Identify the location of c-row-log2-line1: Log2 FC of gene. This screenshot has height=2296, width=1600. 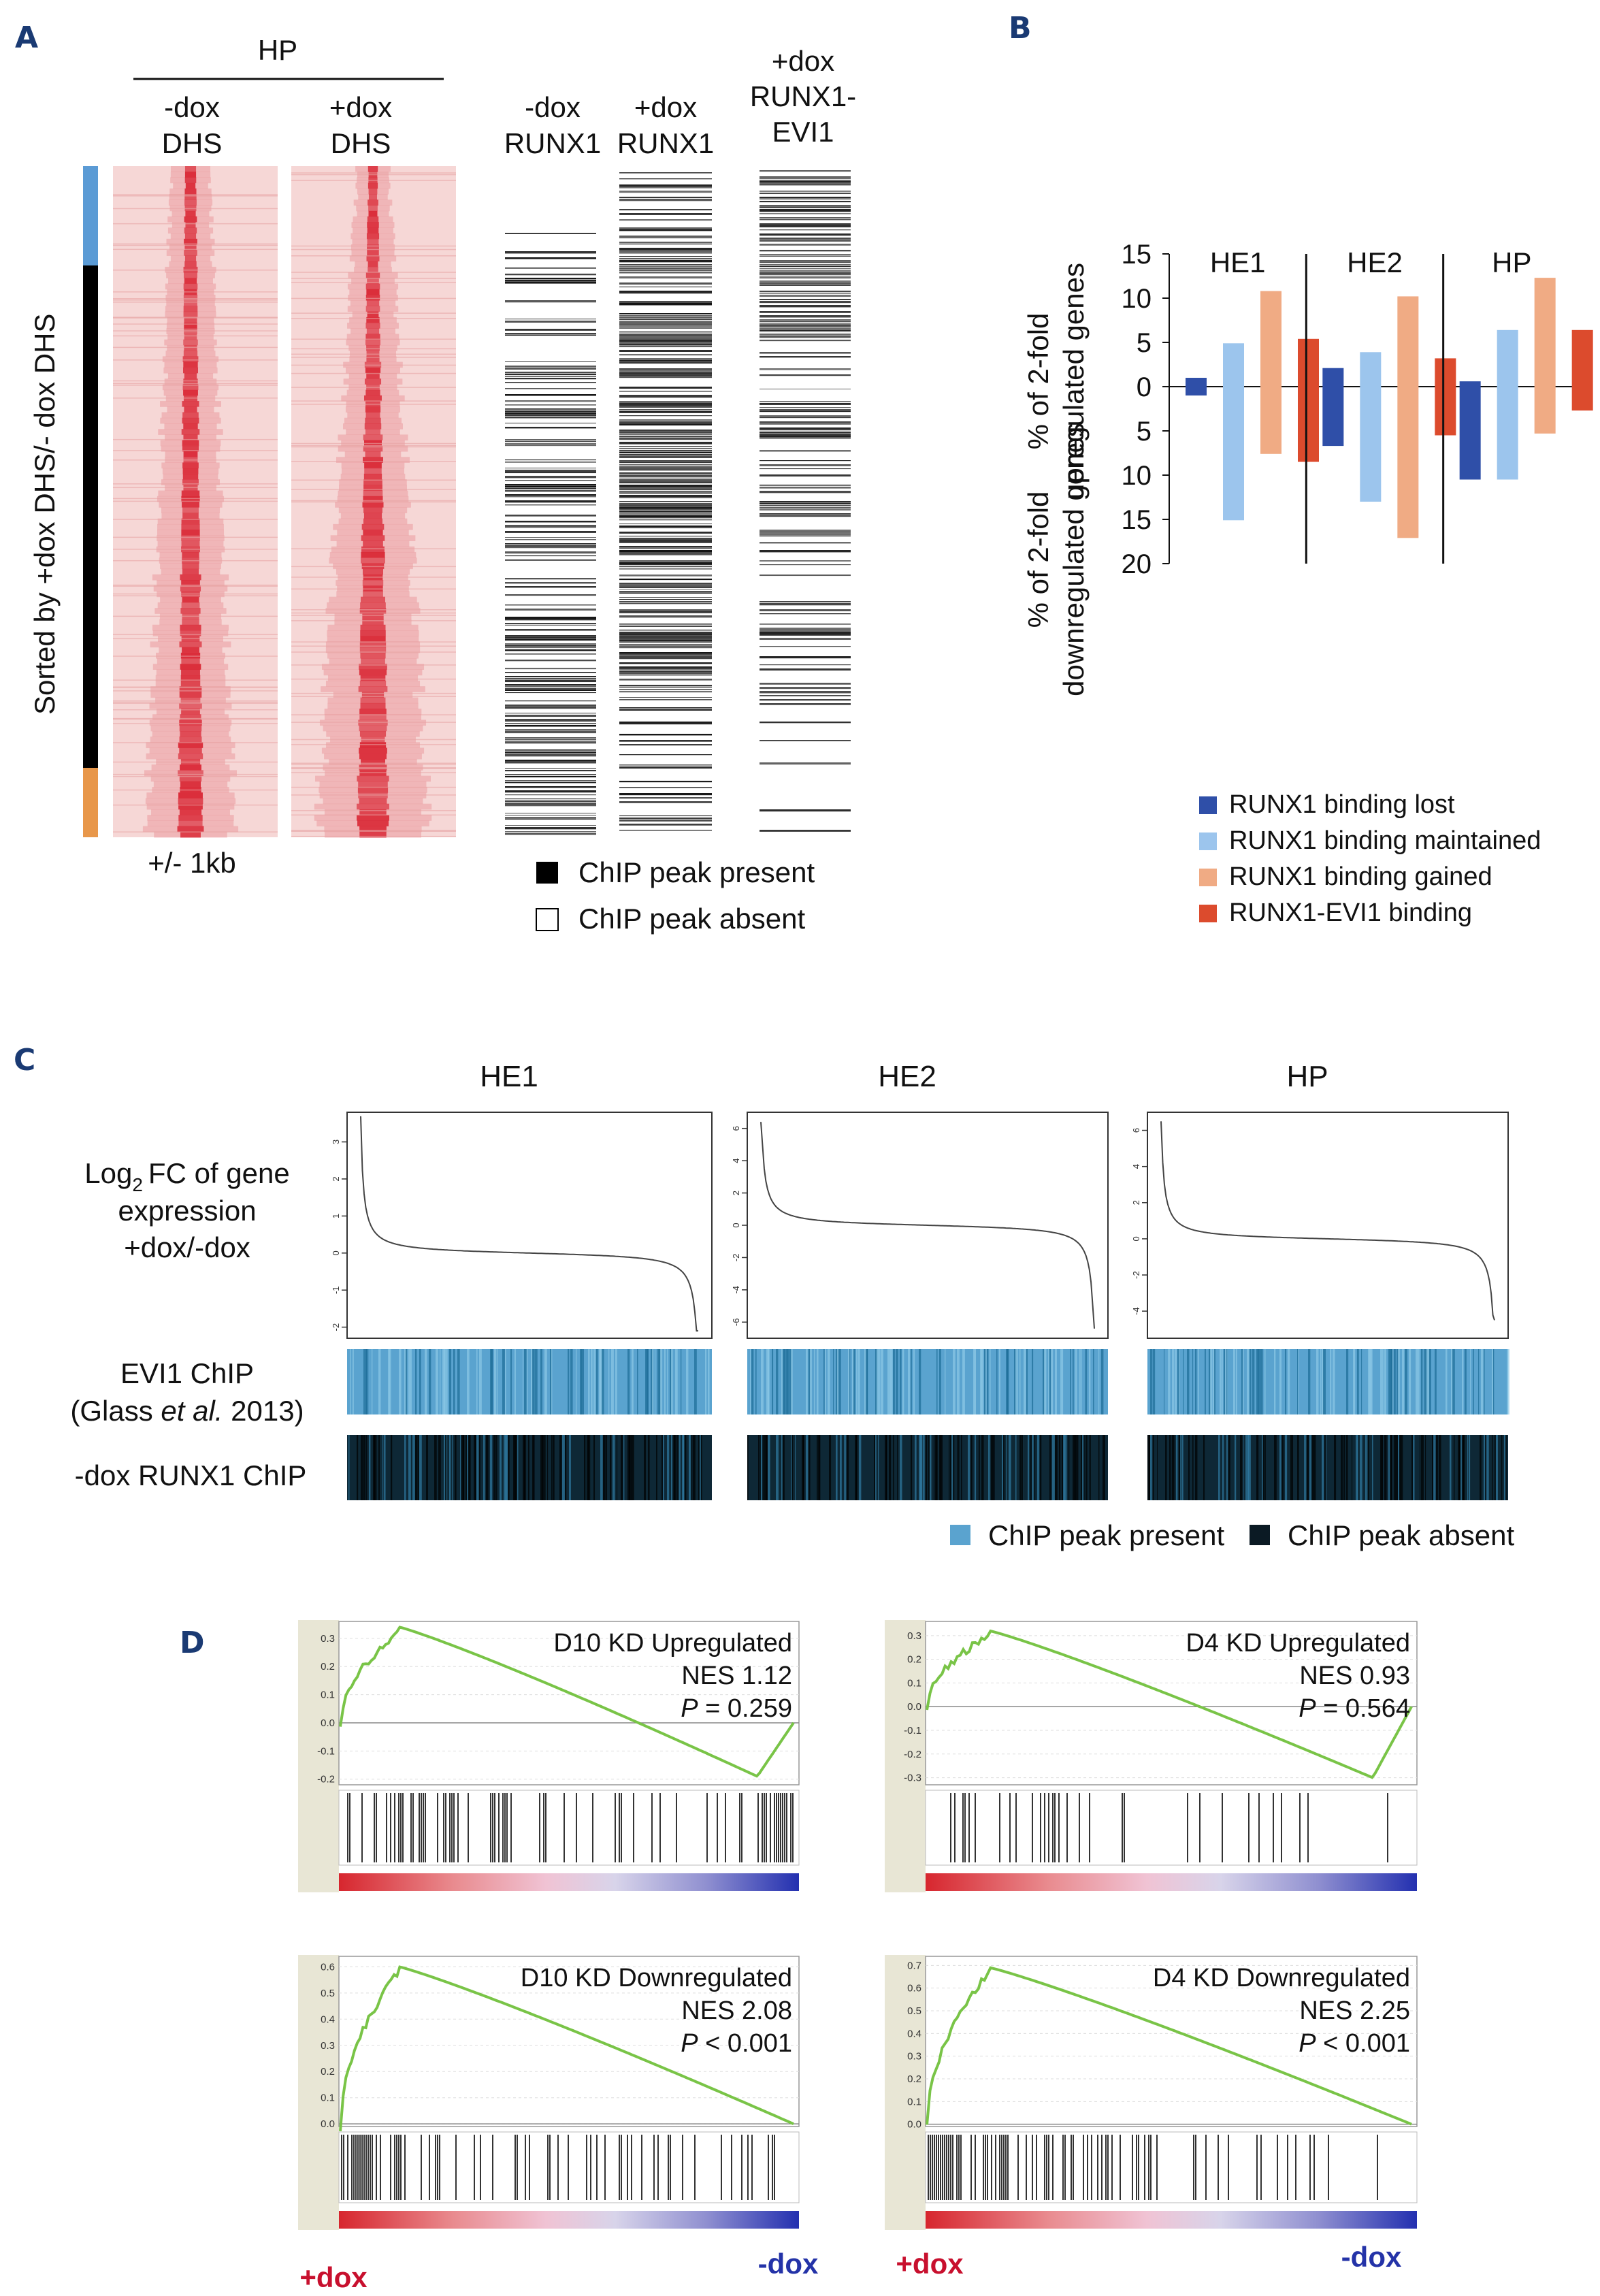
(187, 1176).